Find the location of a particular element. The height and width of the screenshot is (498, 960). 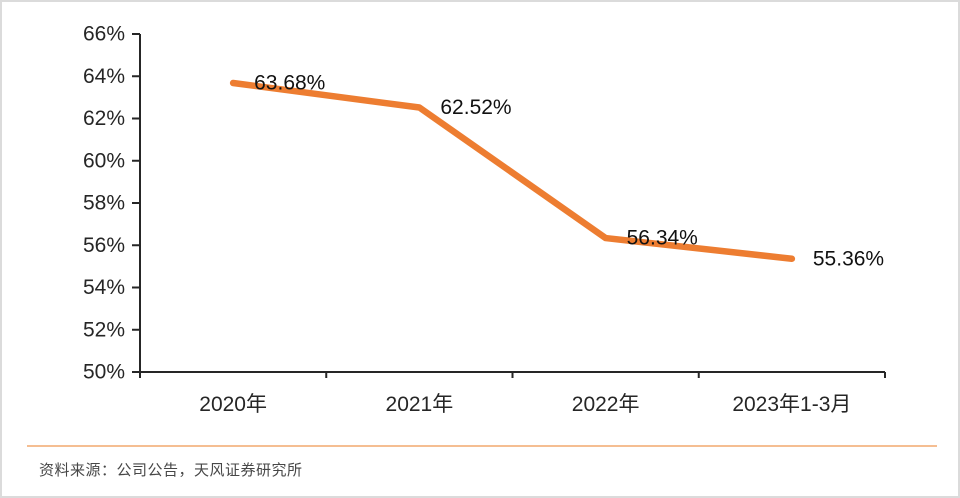

y-tick-label: 60% is located at coordinates (104, 160).